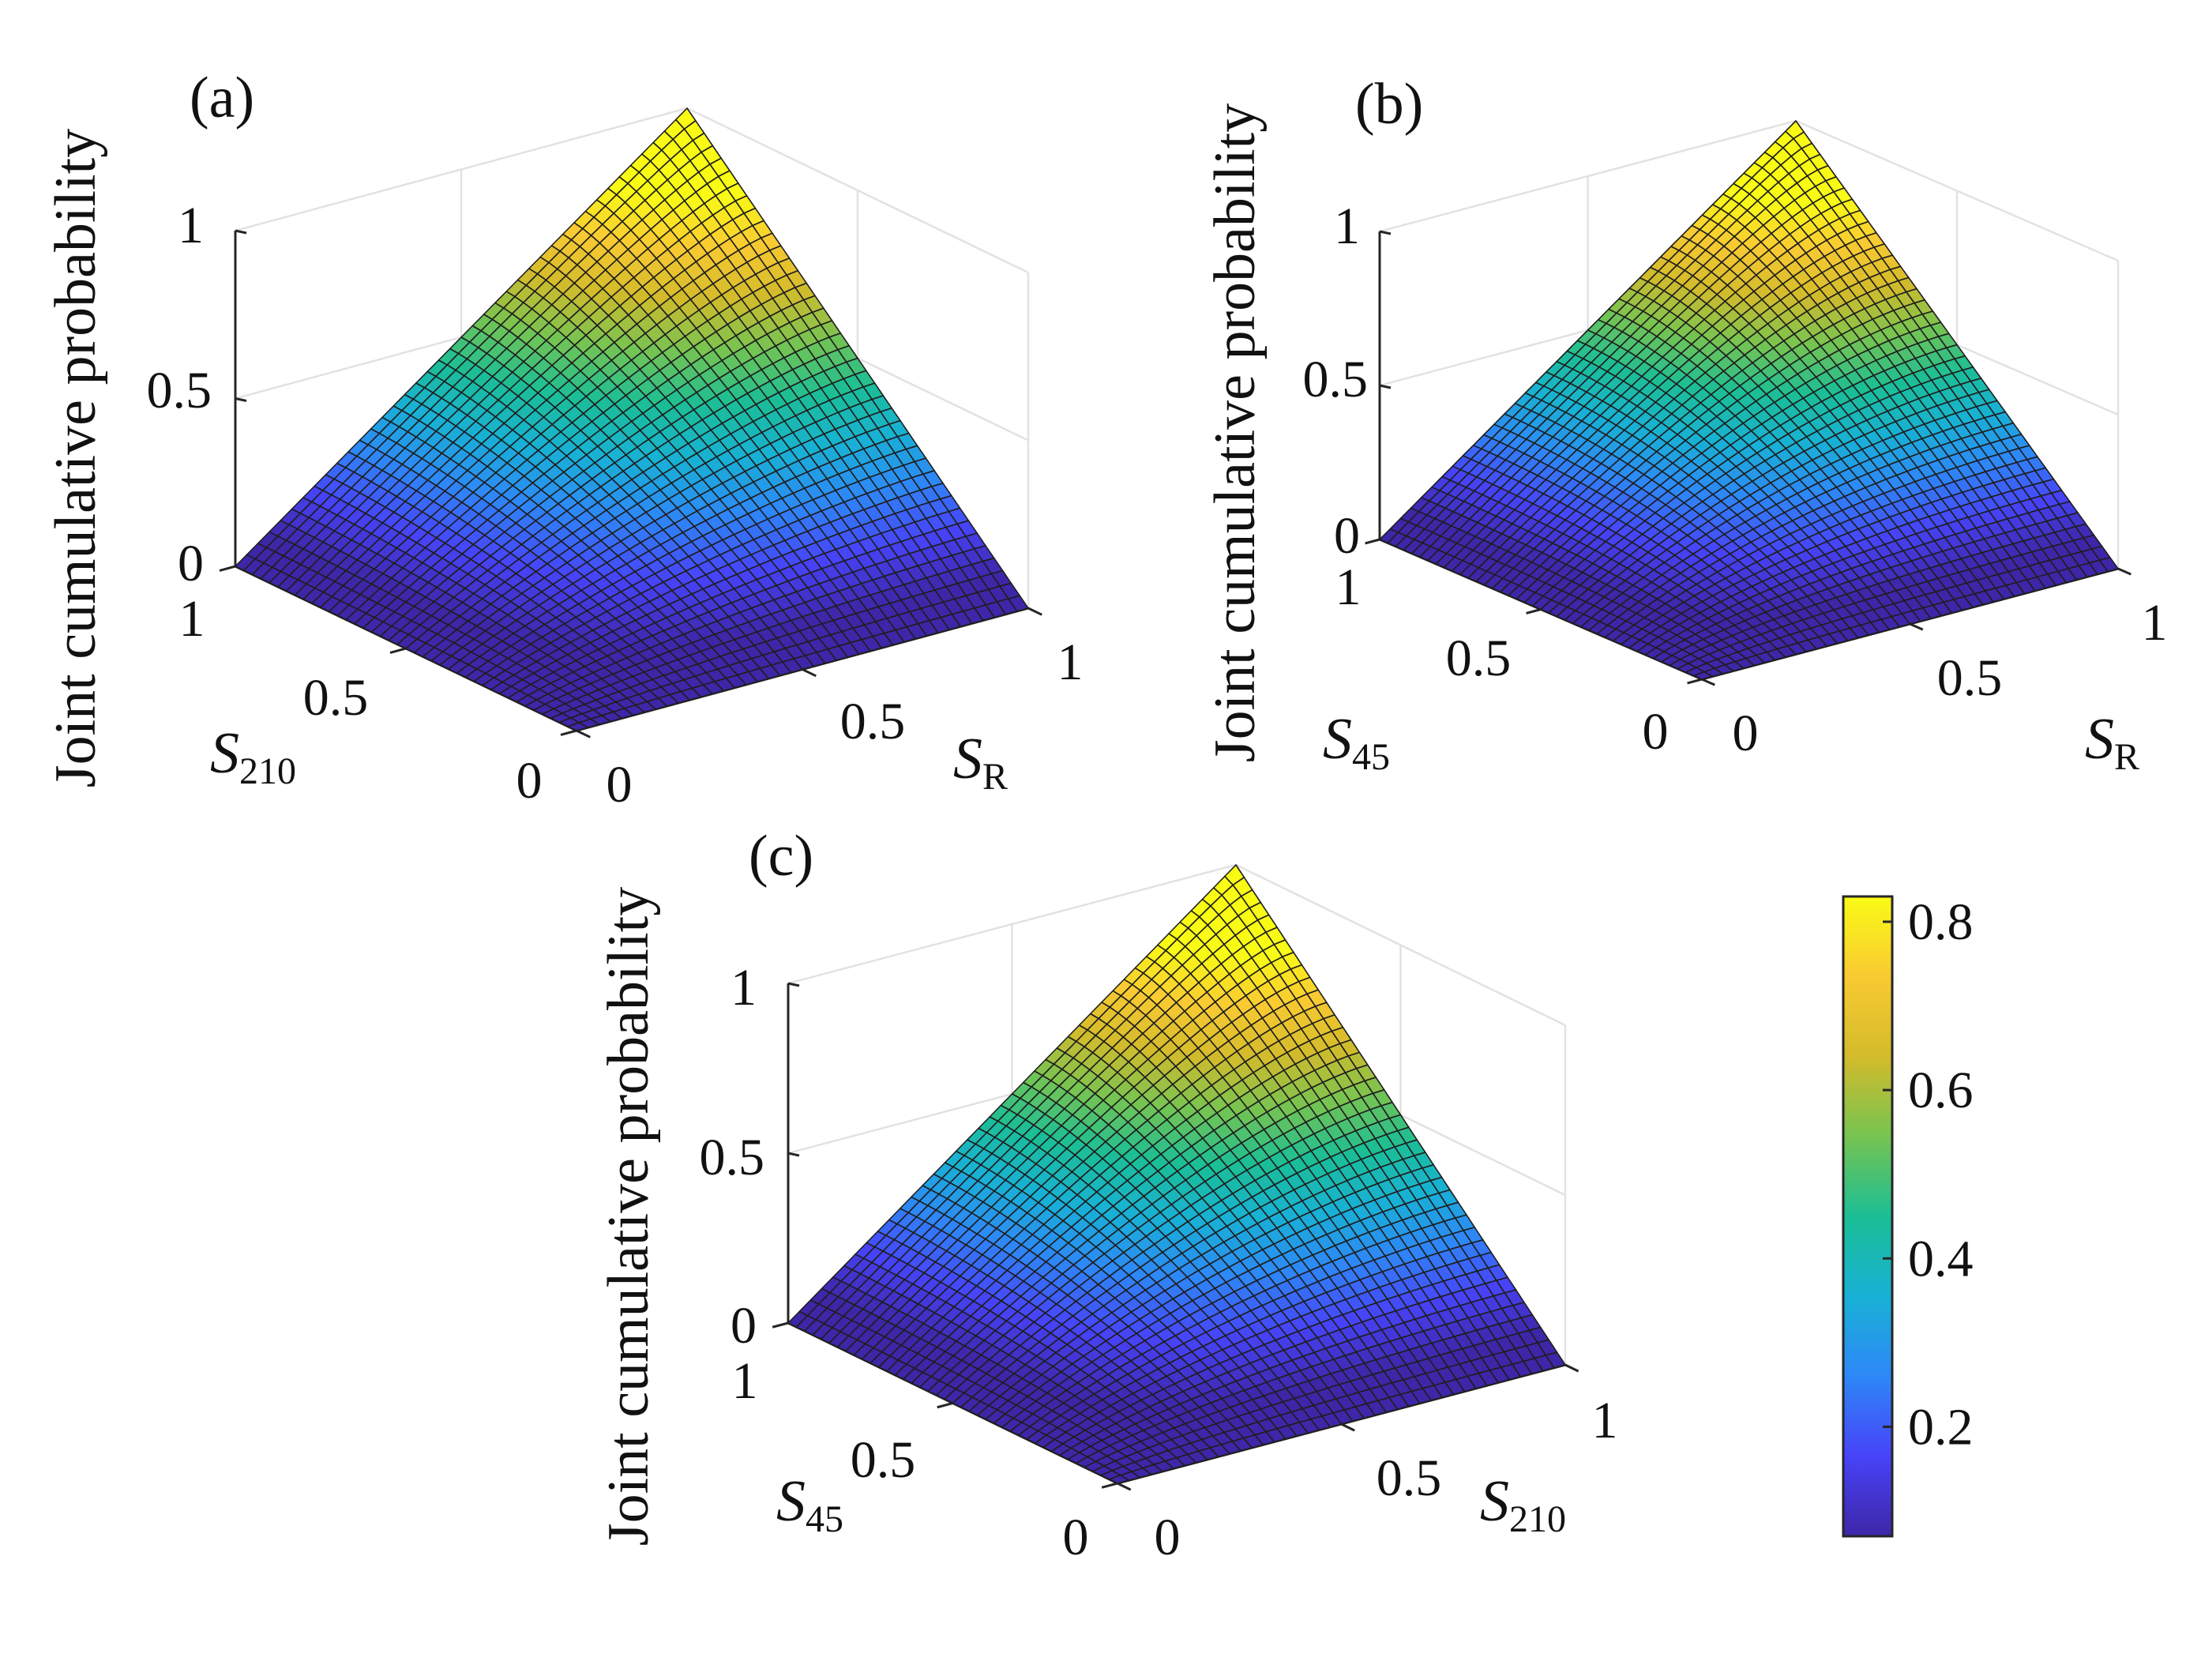 The width and height of the screenshot is (2186, 1680). Describe the element at coordinates (179, 390) in the screenshot. I see `panel-a-z-tick-05: 0.5` at that location.